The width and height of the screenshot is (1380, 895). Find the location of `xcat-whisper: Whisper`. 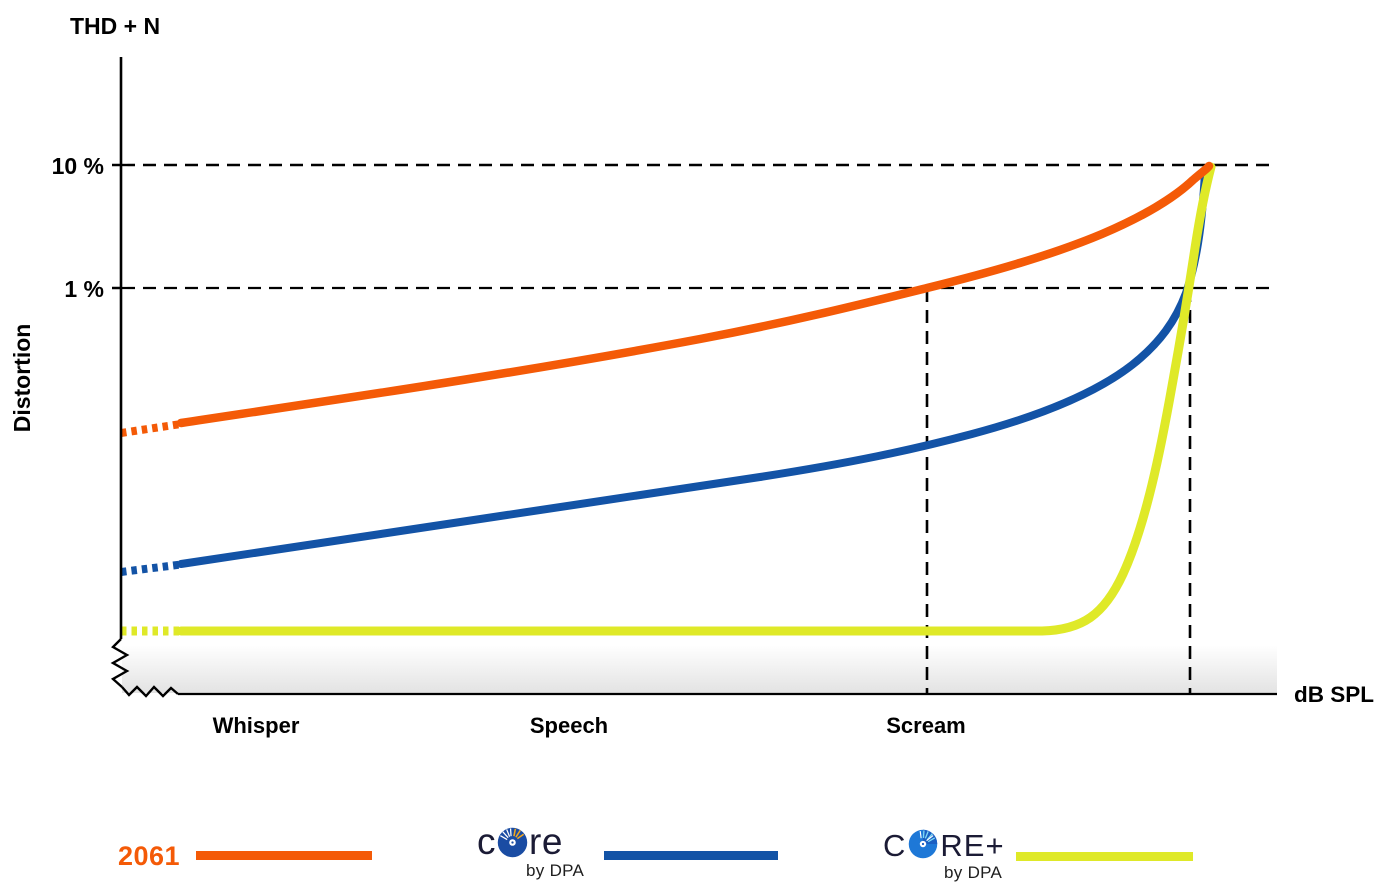

xcat-whisper: Whisper is located at coordinates (256, 725).